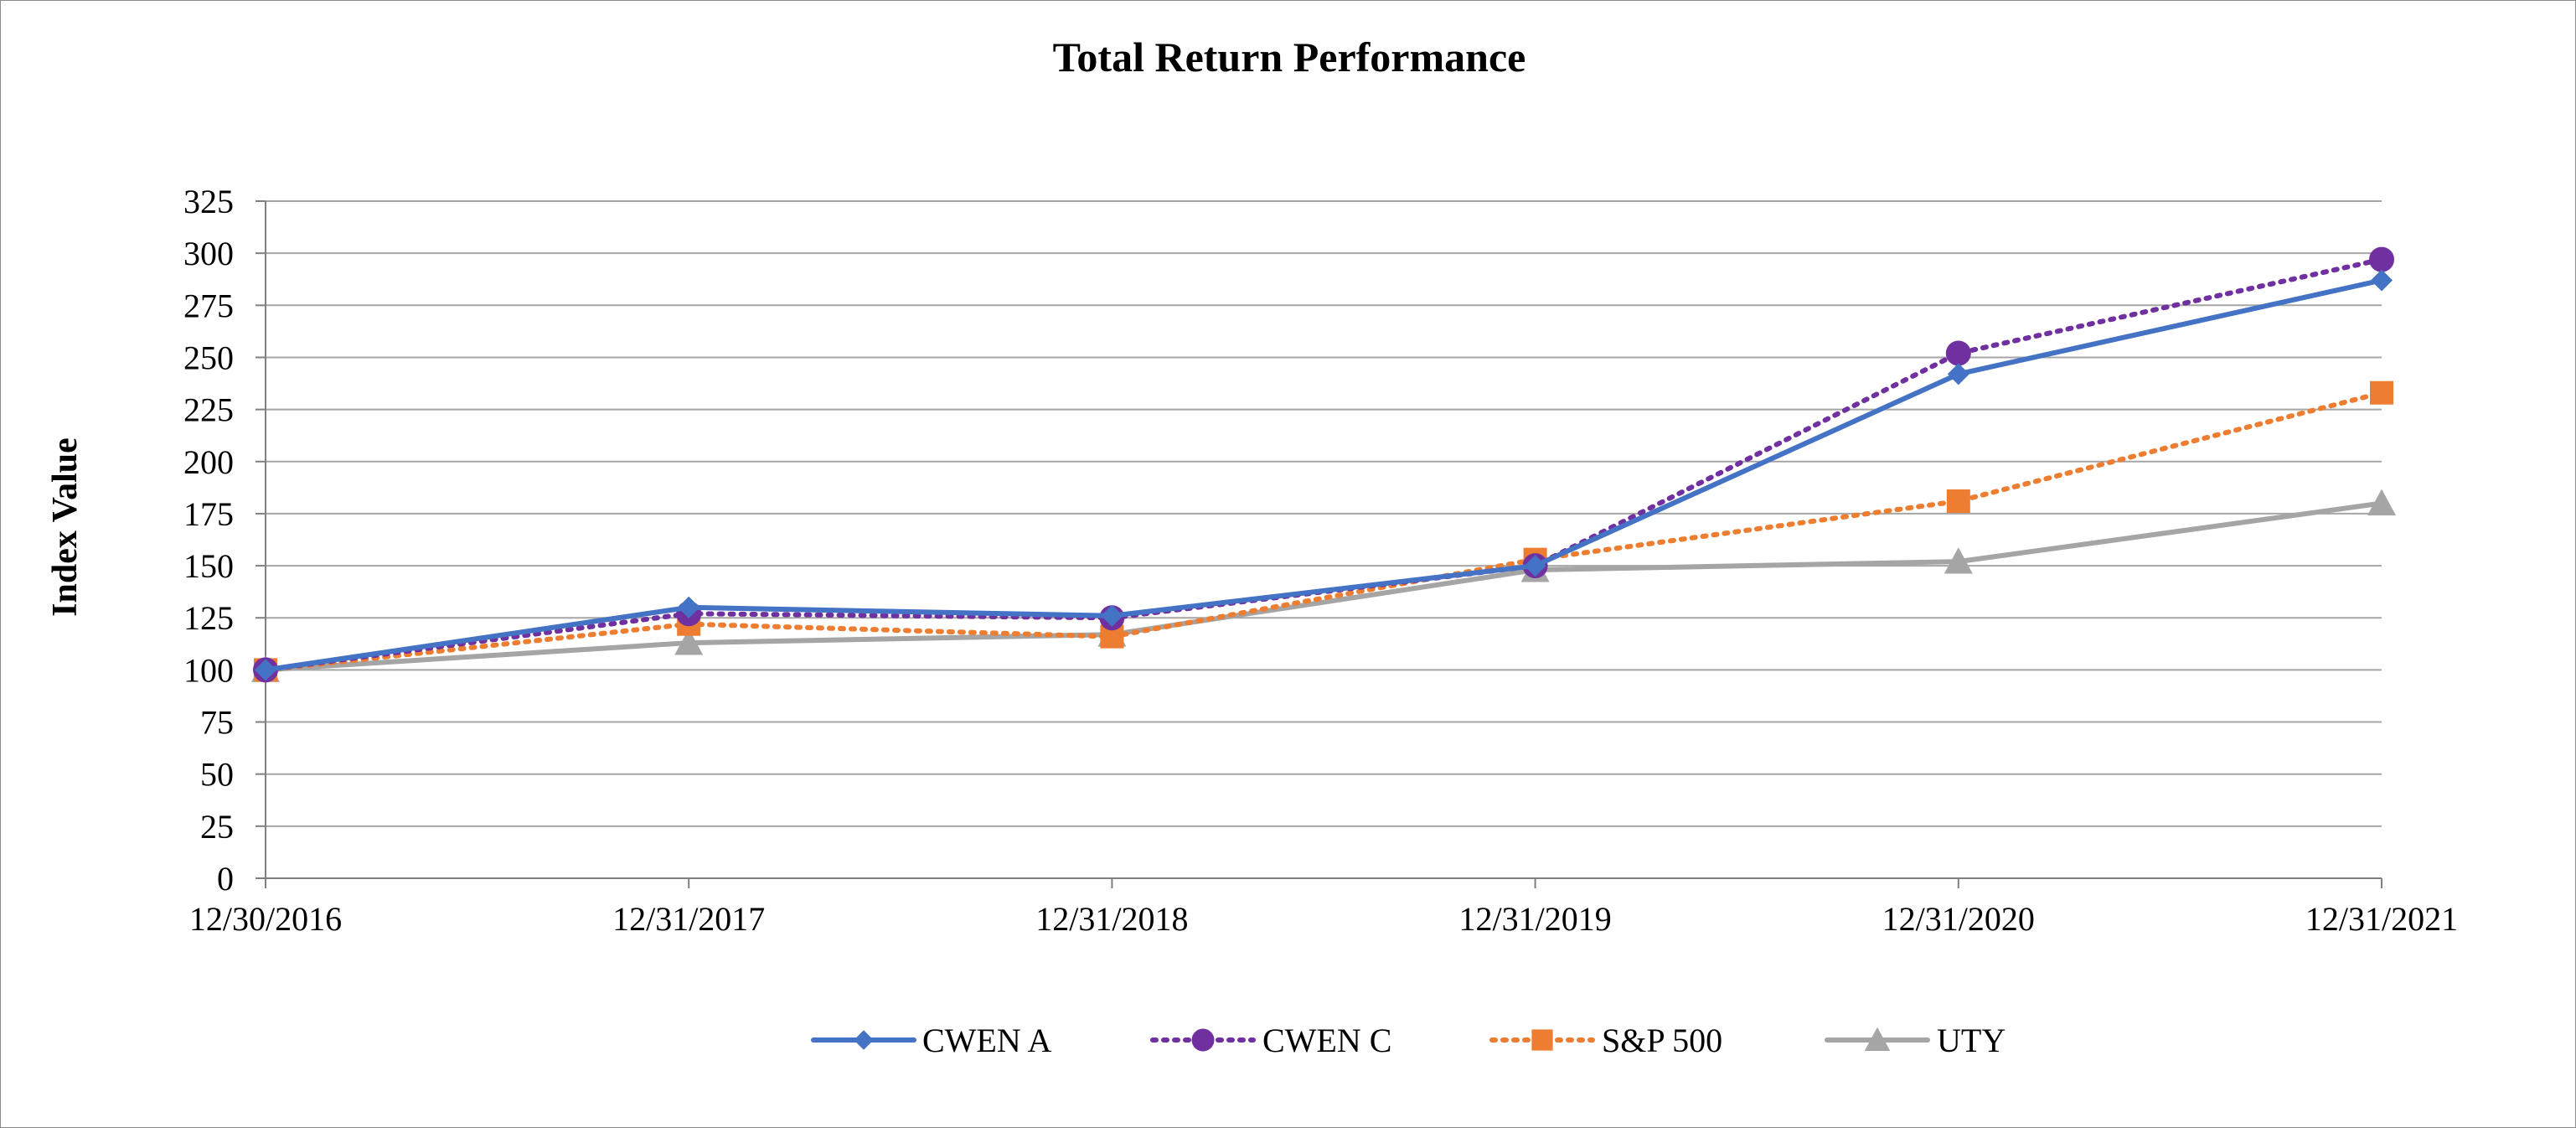 Image resolution: width=2576 pixels, height=1128 pixels. I want to click on legend: CWEN A CWEN C S&P 500 UTY, so click(1408, 1040).